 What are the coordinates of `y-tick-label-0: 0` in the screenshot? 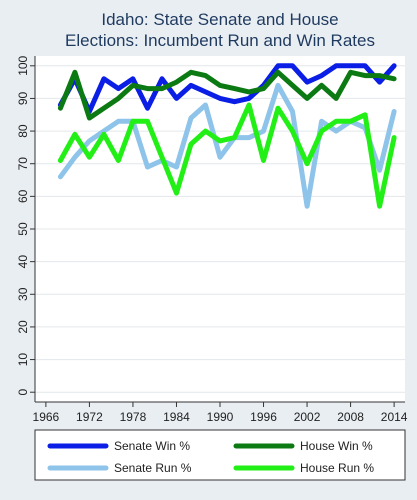 It's located at (23, 392).